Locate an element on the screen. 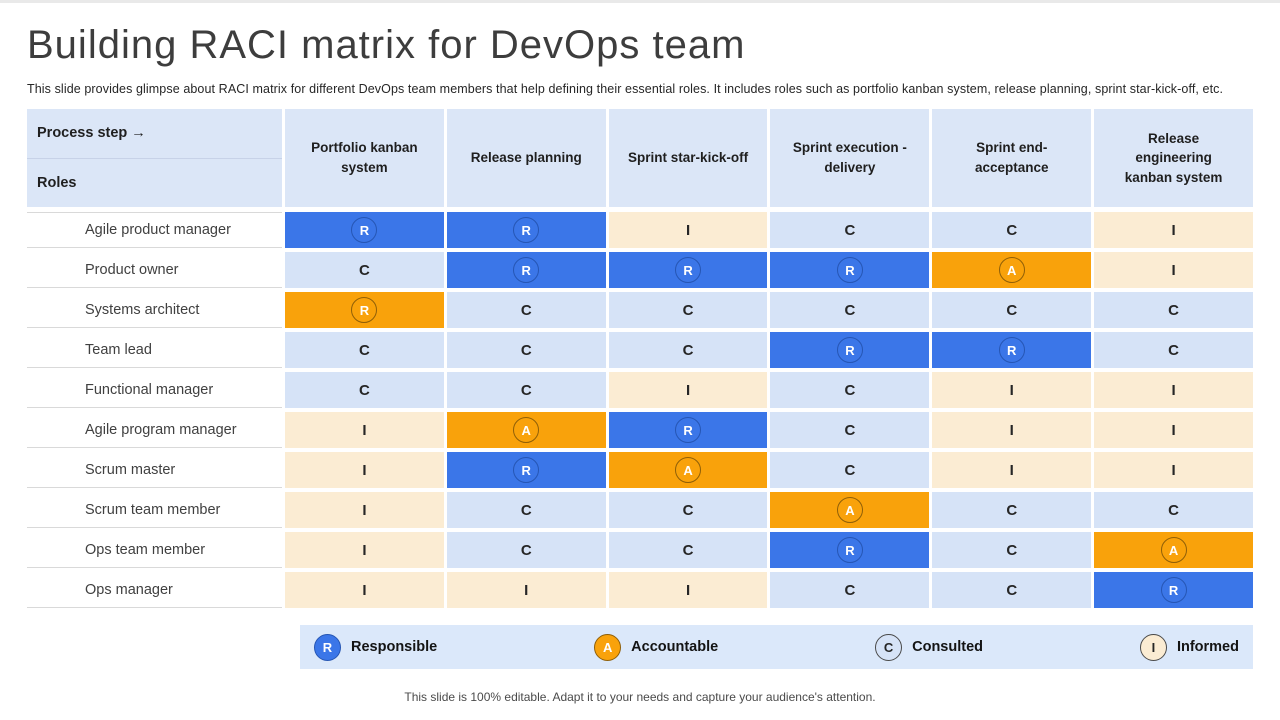 This screenshot has width=1280, height=720. table-row: Agile program manager I A R C I I is located at coordinates (640, 430).